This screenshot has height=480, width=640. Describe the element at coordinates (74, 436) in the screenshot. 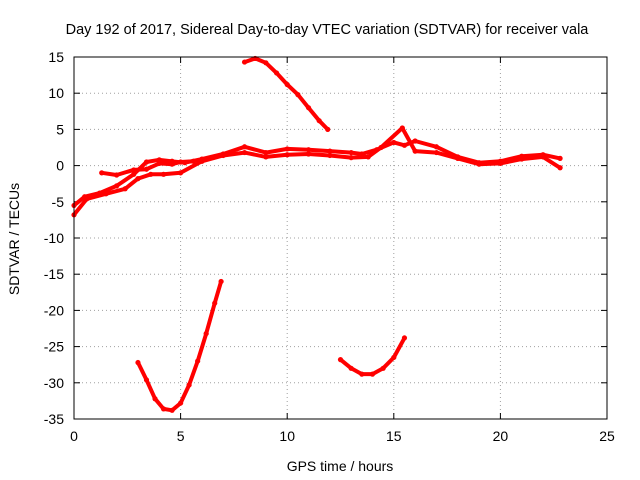

I see `x-tick-label: 0` at that location.